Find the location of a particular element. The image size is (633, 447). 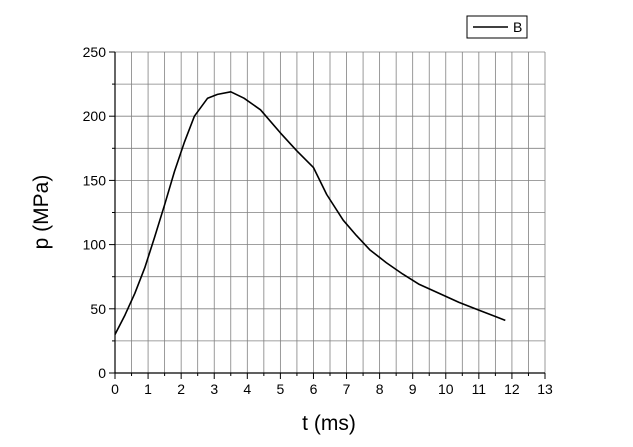

x-tick-label: 13 is located at coordinates (545, 389).